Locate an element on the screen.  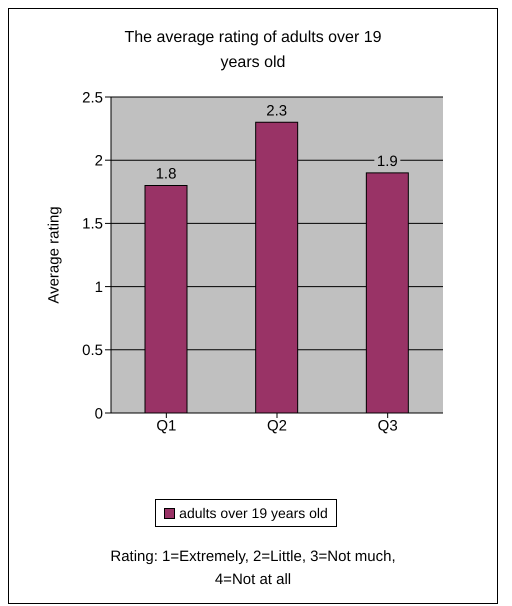
chart-title: The average rating of adults over 19 years old is located at coordinates (253, 50).